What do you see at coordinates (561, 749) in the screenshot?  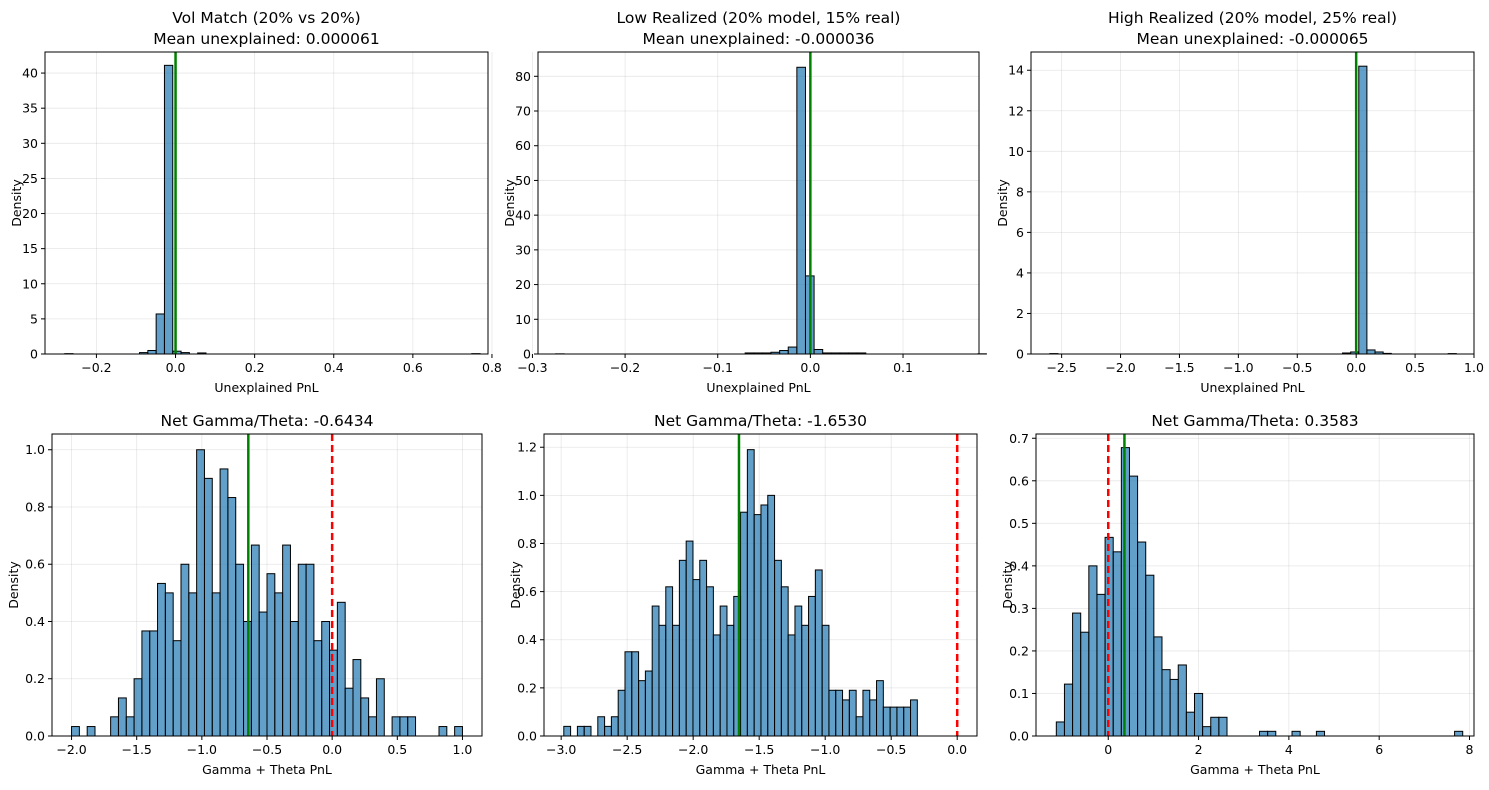 I see `x-tick-label: −3.0` at bounding box center [561, 749].